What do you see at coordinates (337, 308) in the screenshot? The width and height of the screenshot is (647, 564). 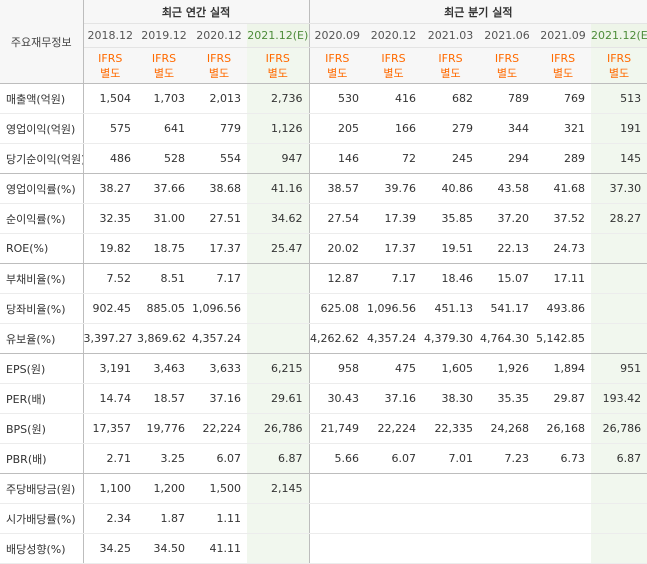 I see `value-cell: 625.08` at bounding box center [337, 308].